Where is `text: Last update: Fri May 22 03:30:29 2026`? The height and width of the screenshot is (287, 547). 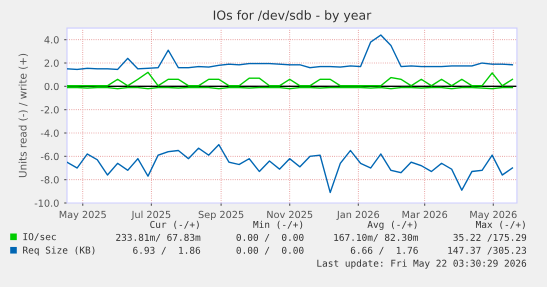 text: Last update: Fri May 22 03:30:29 2026 is located at coordinates (421, 264).